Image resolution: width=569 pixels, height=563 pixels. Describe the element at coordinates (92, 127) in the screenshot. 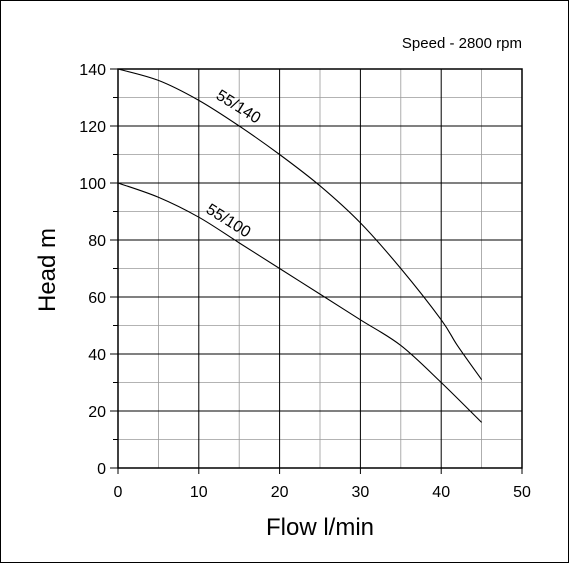

I see `y-tick-label: 120` at that location.